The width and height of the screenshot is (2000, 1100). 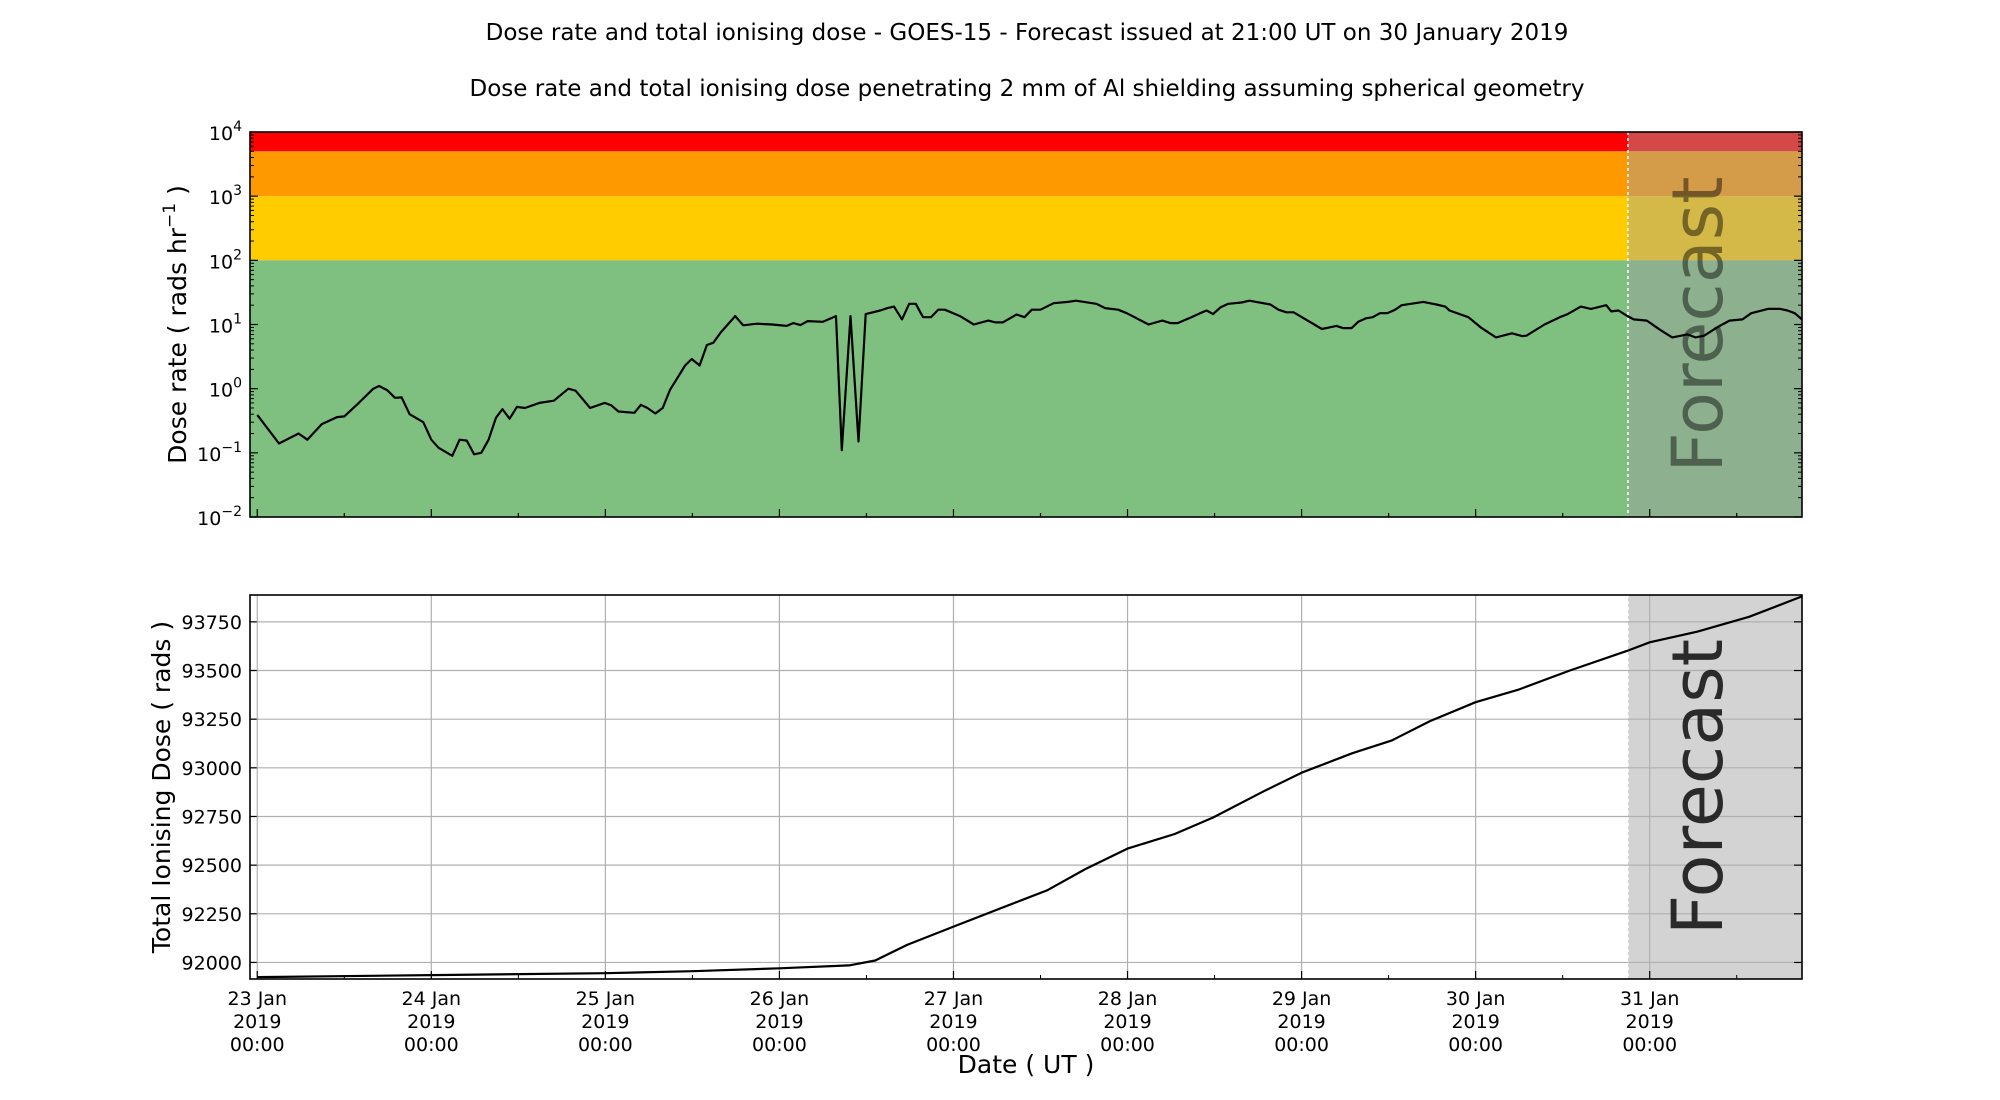 What do you see at coordinates (1026, 142) in the screenshot?
I see `band-red` at bounding box center [1026, 142].